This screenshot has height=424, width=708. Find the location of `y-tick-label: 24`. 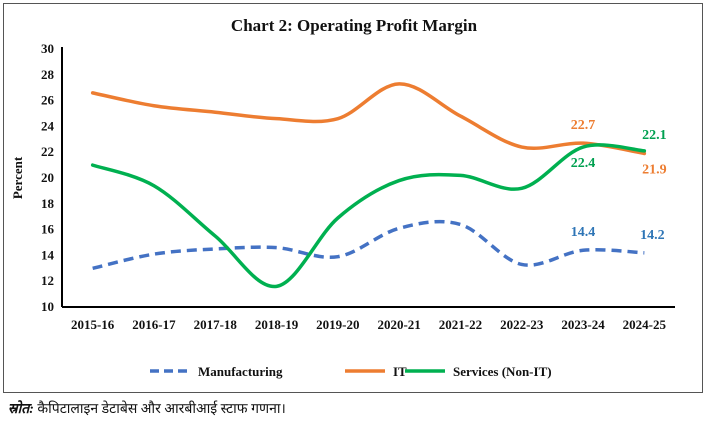

y-tick-label: 24 is located at coordinates (48, 125).